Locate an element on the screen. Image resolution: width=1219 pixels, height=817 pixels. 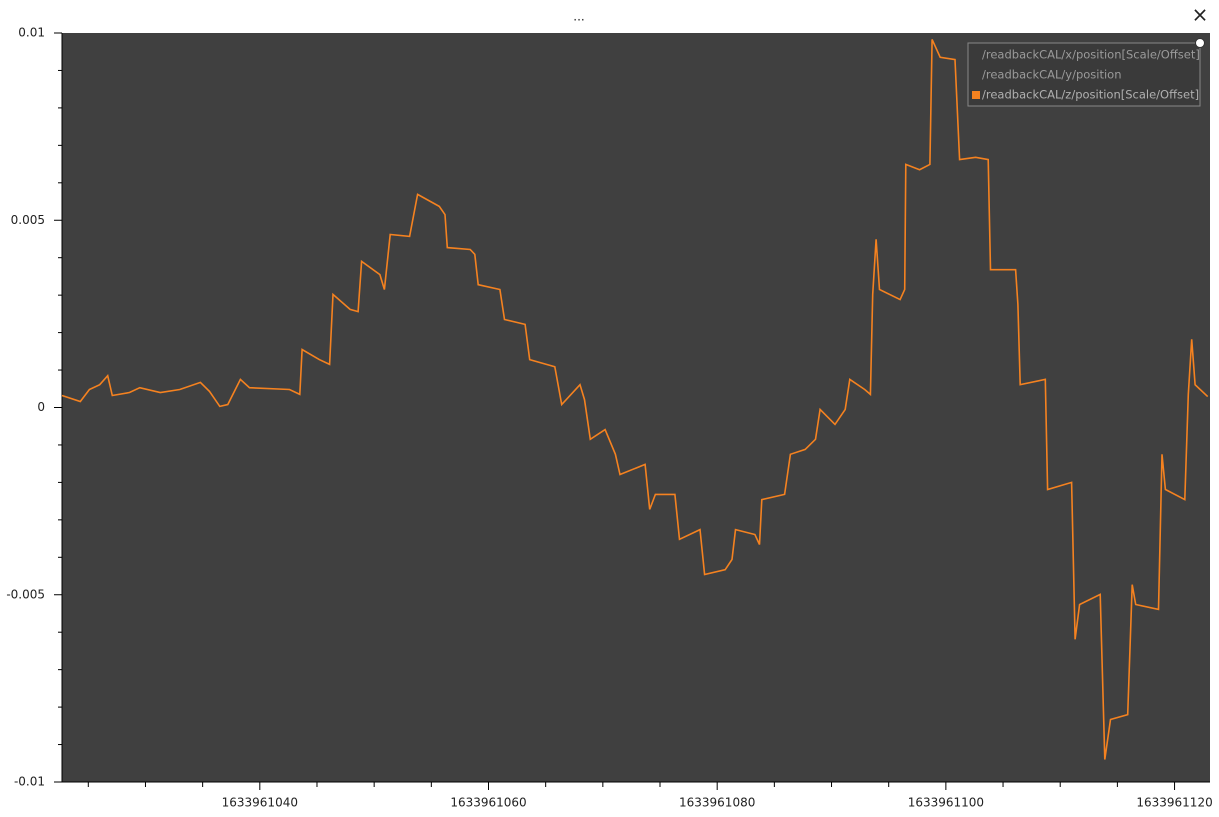
legend-swatch is located at coordinates (976, 95).